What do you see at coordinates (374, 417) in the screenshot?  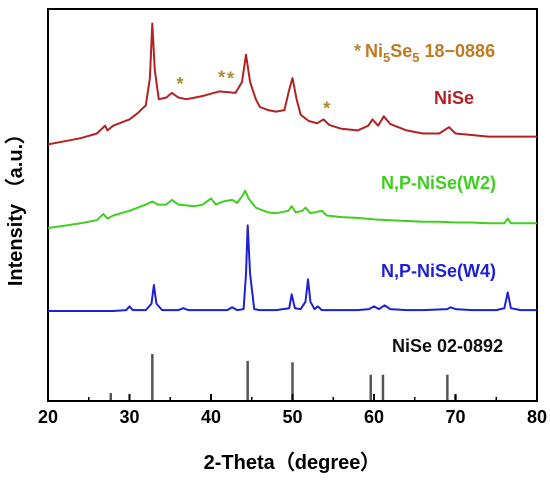 I see `x-tick-label: 60` at bounding box center [374, 417].